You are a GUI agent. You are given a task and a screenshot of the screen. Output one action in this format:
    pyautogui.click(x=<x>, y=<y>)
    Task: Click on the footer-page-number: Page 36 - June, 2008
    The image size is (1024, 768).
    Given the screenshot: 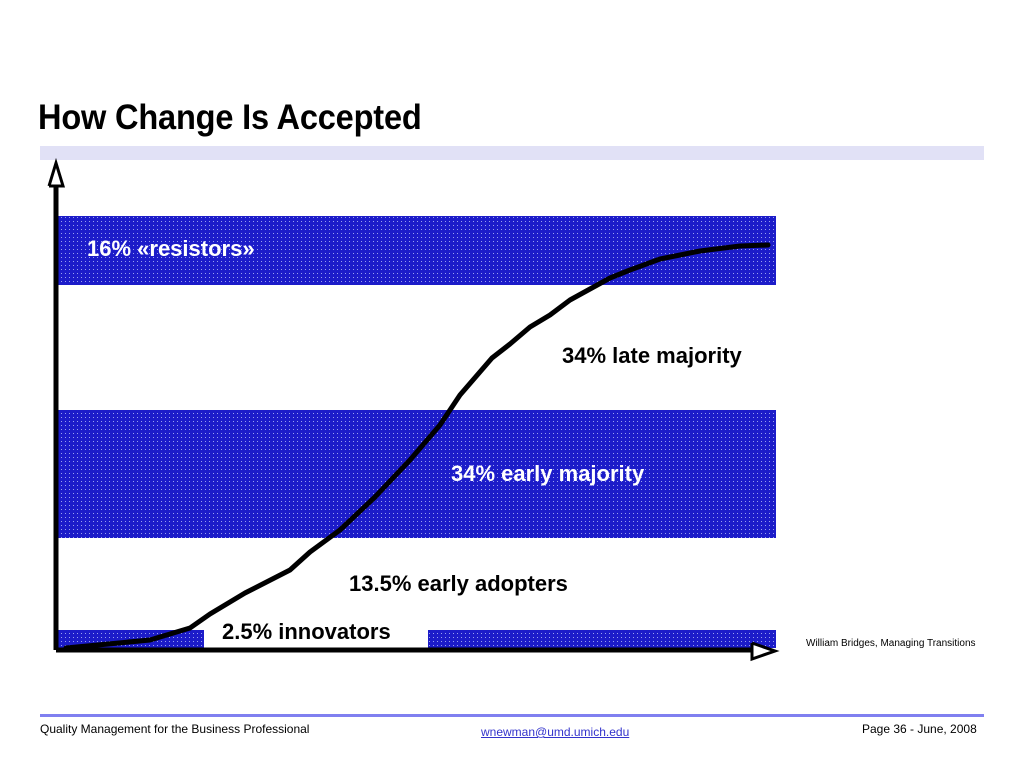 What is the action you would take?
    pyautogui.click(x=919, y=729)
    